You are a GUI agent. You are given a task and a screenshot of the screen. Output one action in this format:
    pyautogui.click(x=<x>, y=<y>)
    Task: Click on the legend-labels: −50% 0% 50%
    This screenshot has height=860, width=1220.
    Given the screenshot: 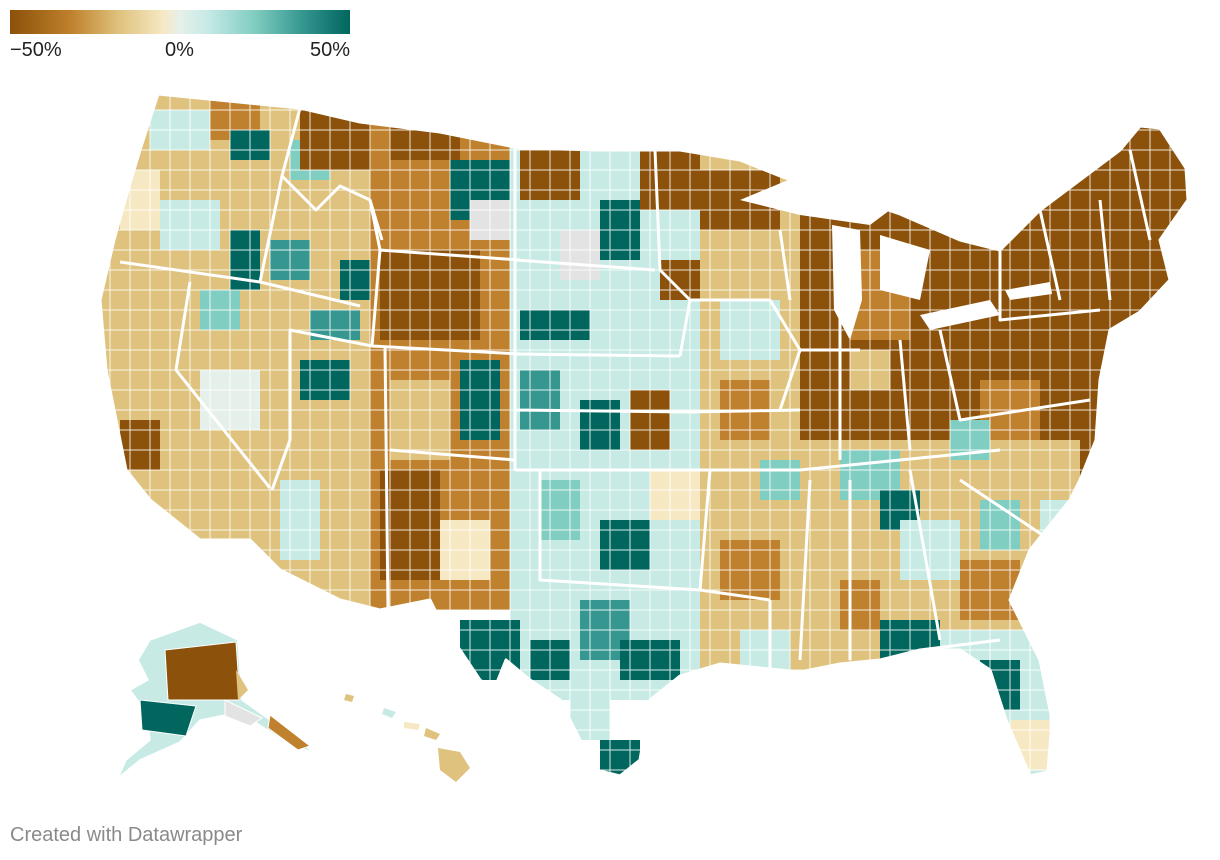 What is the action you would take?
    pyautogui.click(x=180, y=48)
    